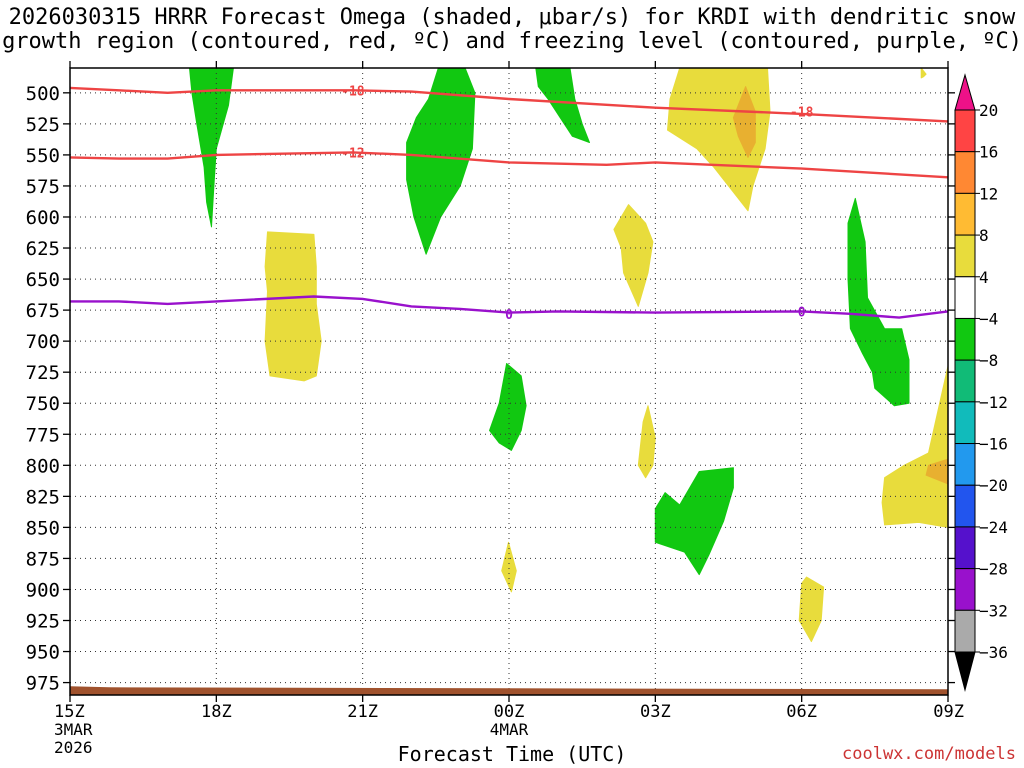 The image size is (1024, 768). What do you see at coordinates (43, 622) in the screenshot?
I see `ytick-label-925: 925` at bounding box center [43, 622].